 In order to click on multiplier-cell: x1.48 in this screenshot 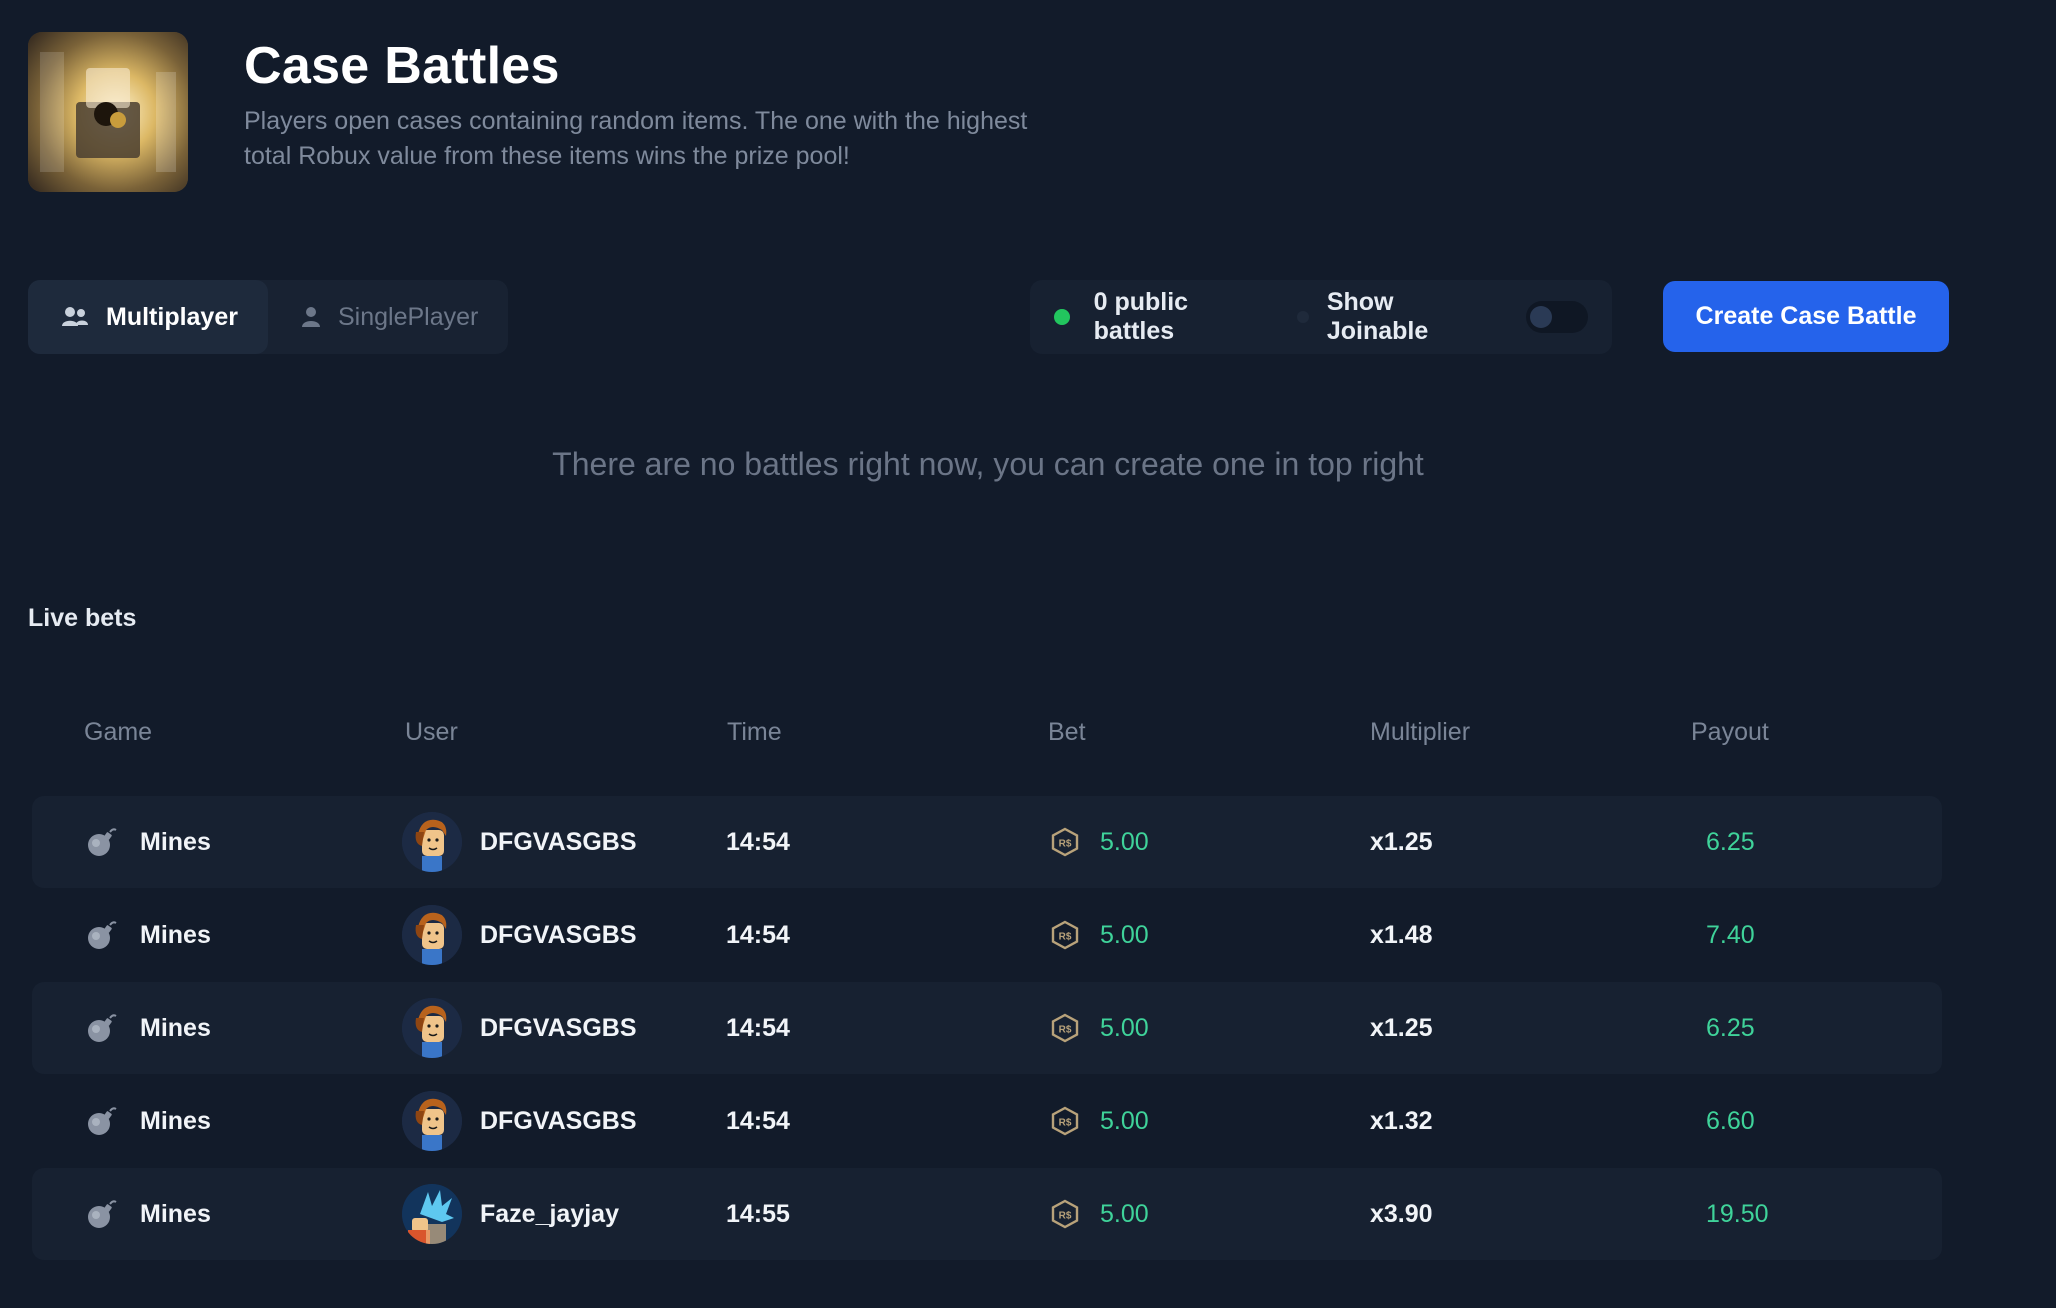, I will do `click(1401, 934)`.